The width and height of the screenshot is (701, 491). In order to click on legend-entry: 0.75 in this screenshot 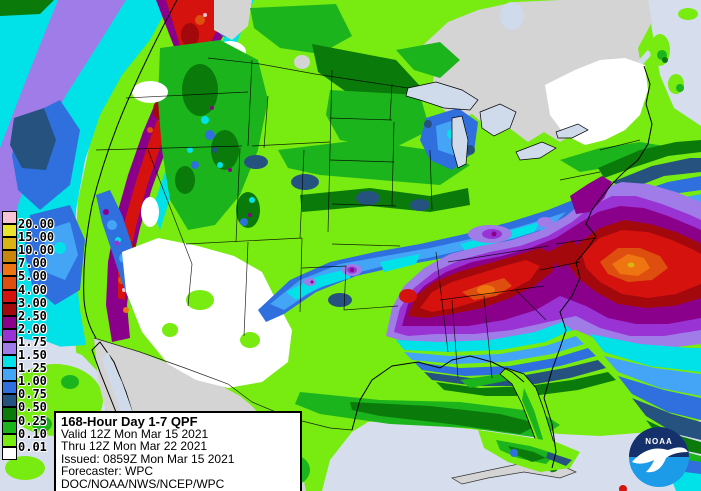, I will do `click(24, 391)`.